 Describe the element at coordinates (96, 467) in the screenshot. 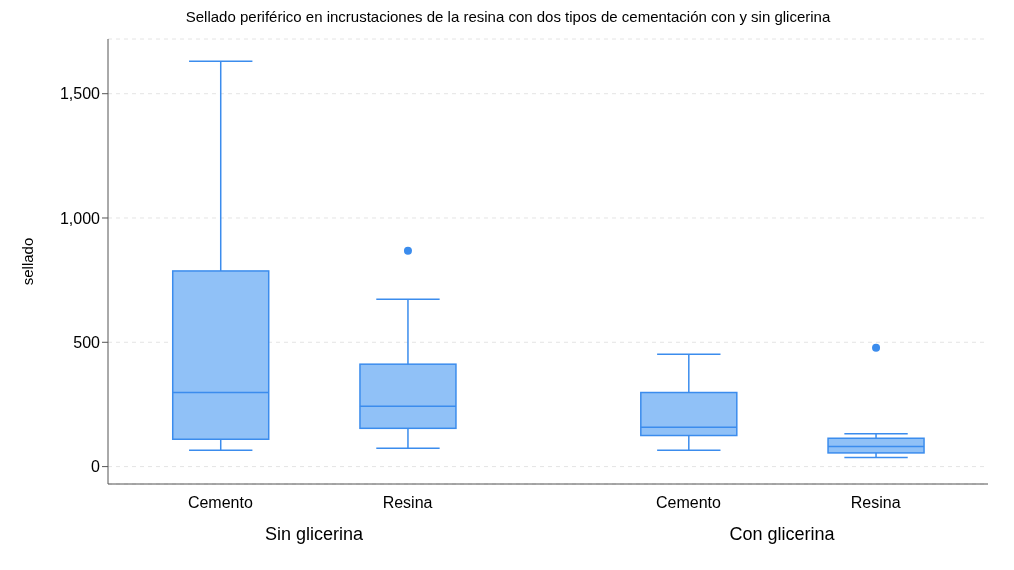

I see `y-tick-label: 0` at that location.